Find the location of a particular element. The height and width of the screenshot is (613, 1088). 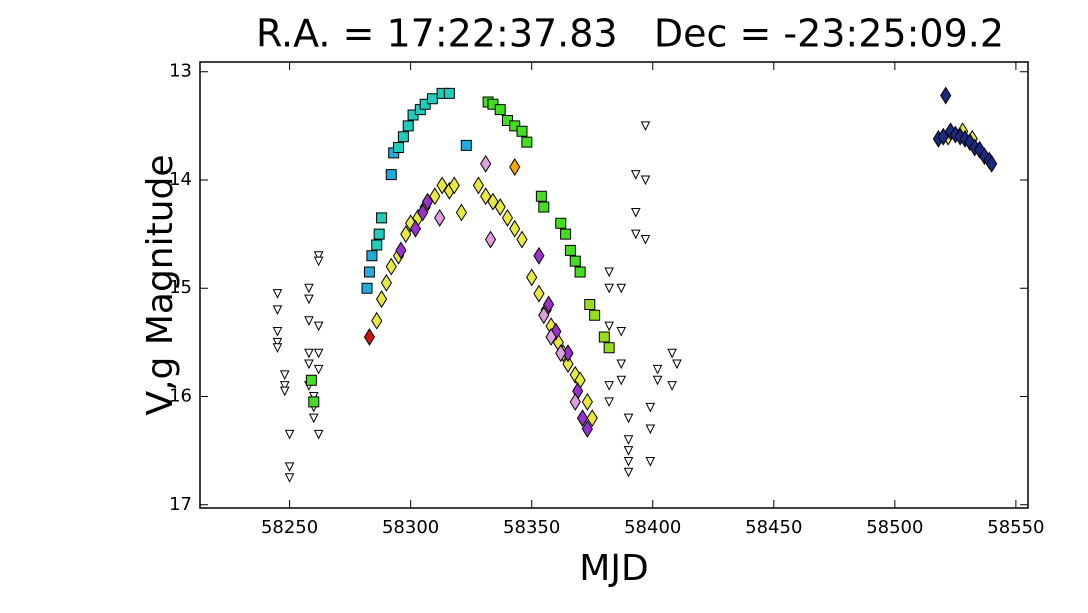

y-tick-label: 14 is located at coordinates (180, 179).